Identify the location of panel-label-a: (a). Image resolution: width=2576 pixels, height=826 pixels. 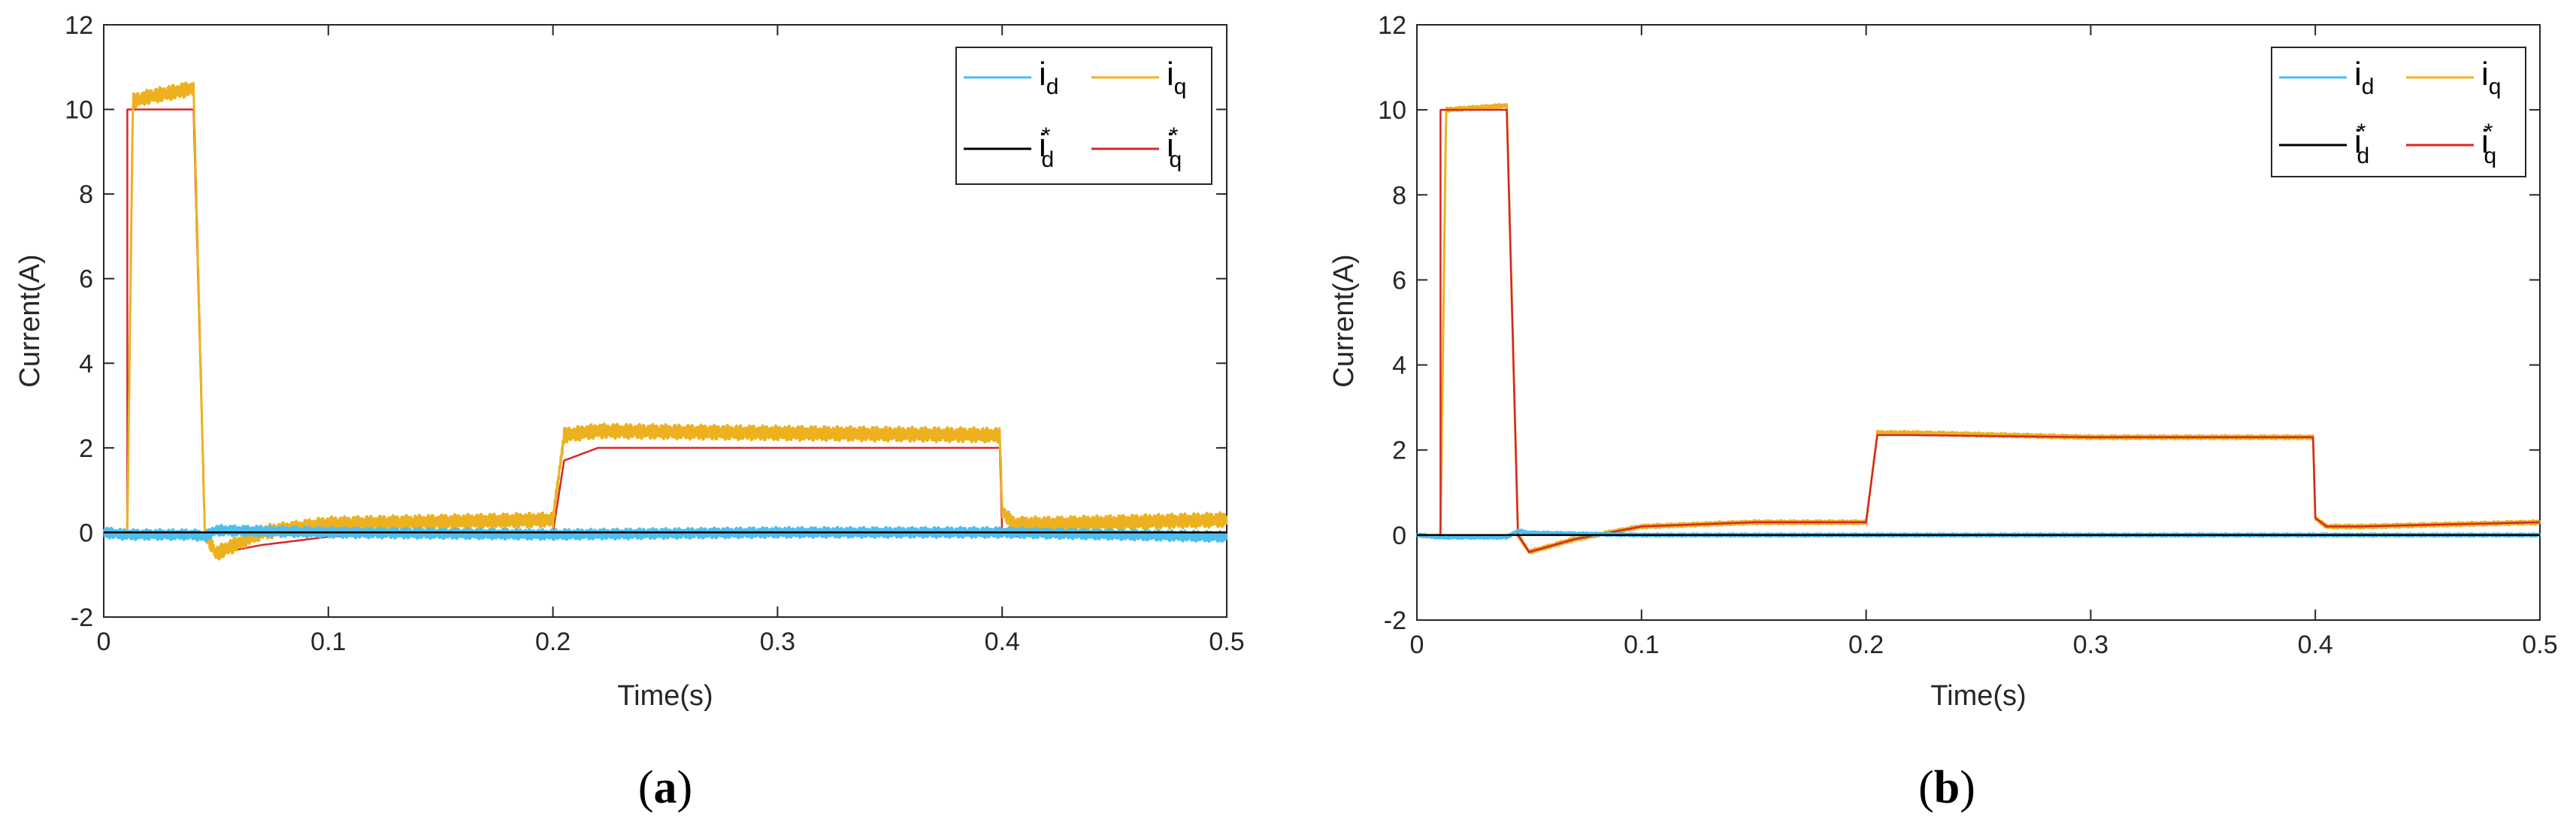
(665, 788).